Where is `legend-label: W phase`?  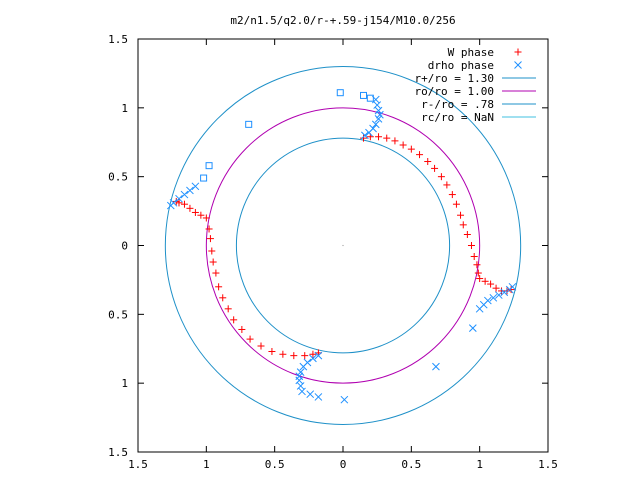 legend-label: W phase is located at coordinates (471, 52).